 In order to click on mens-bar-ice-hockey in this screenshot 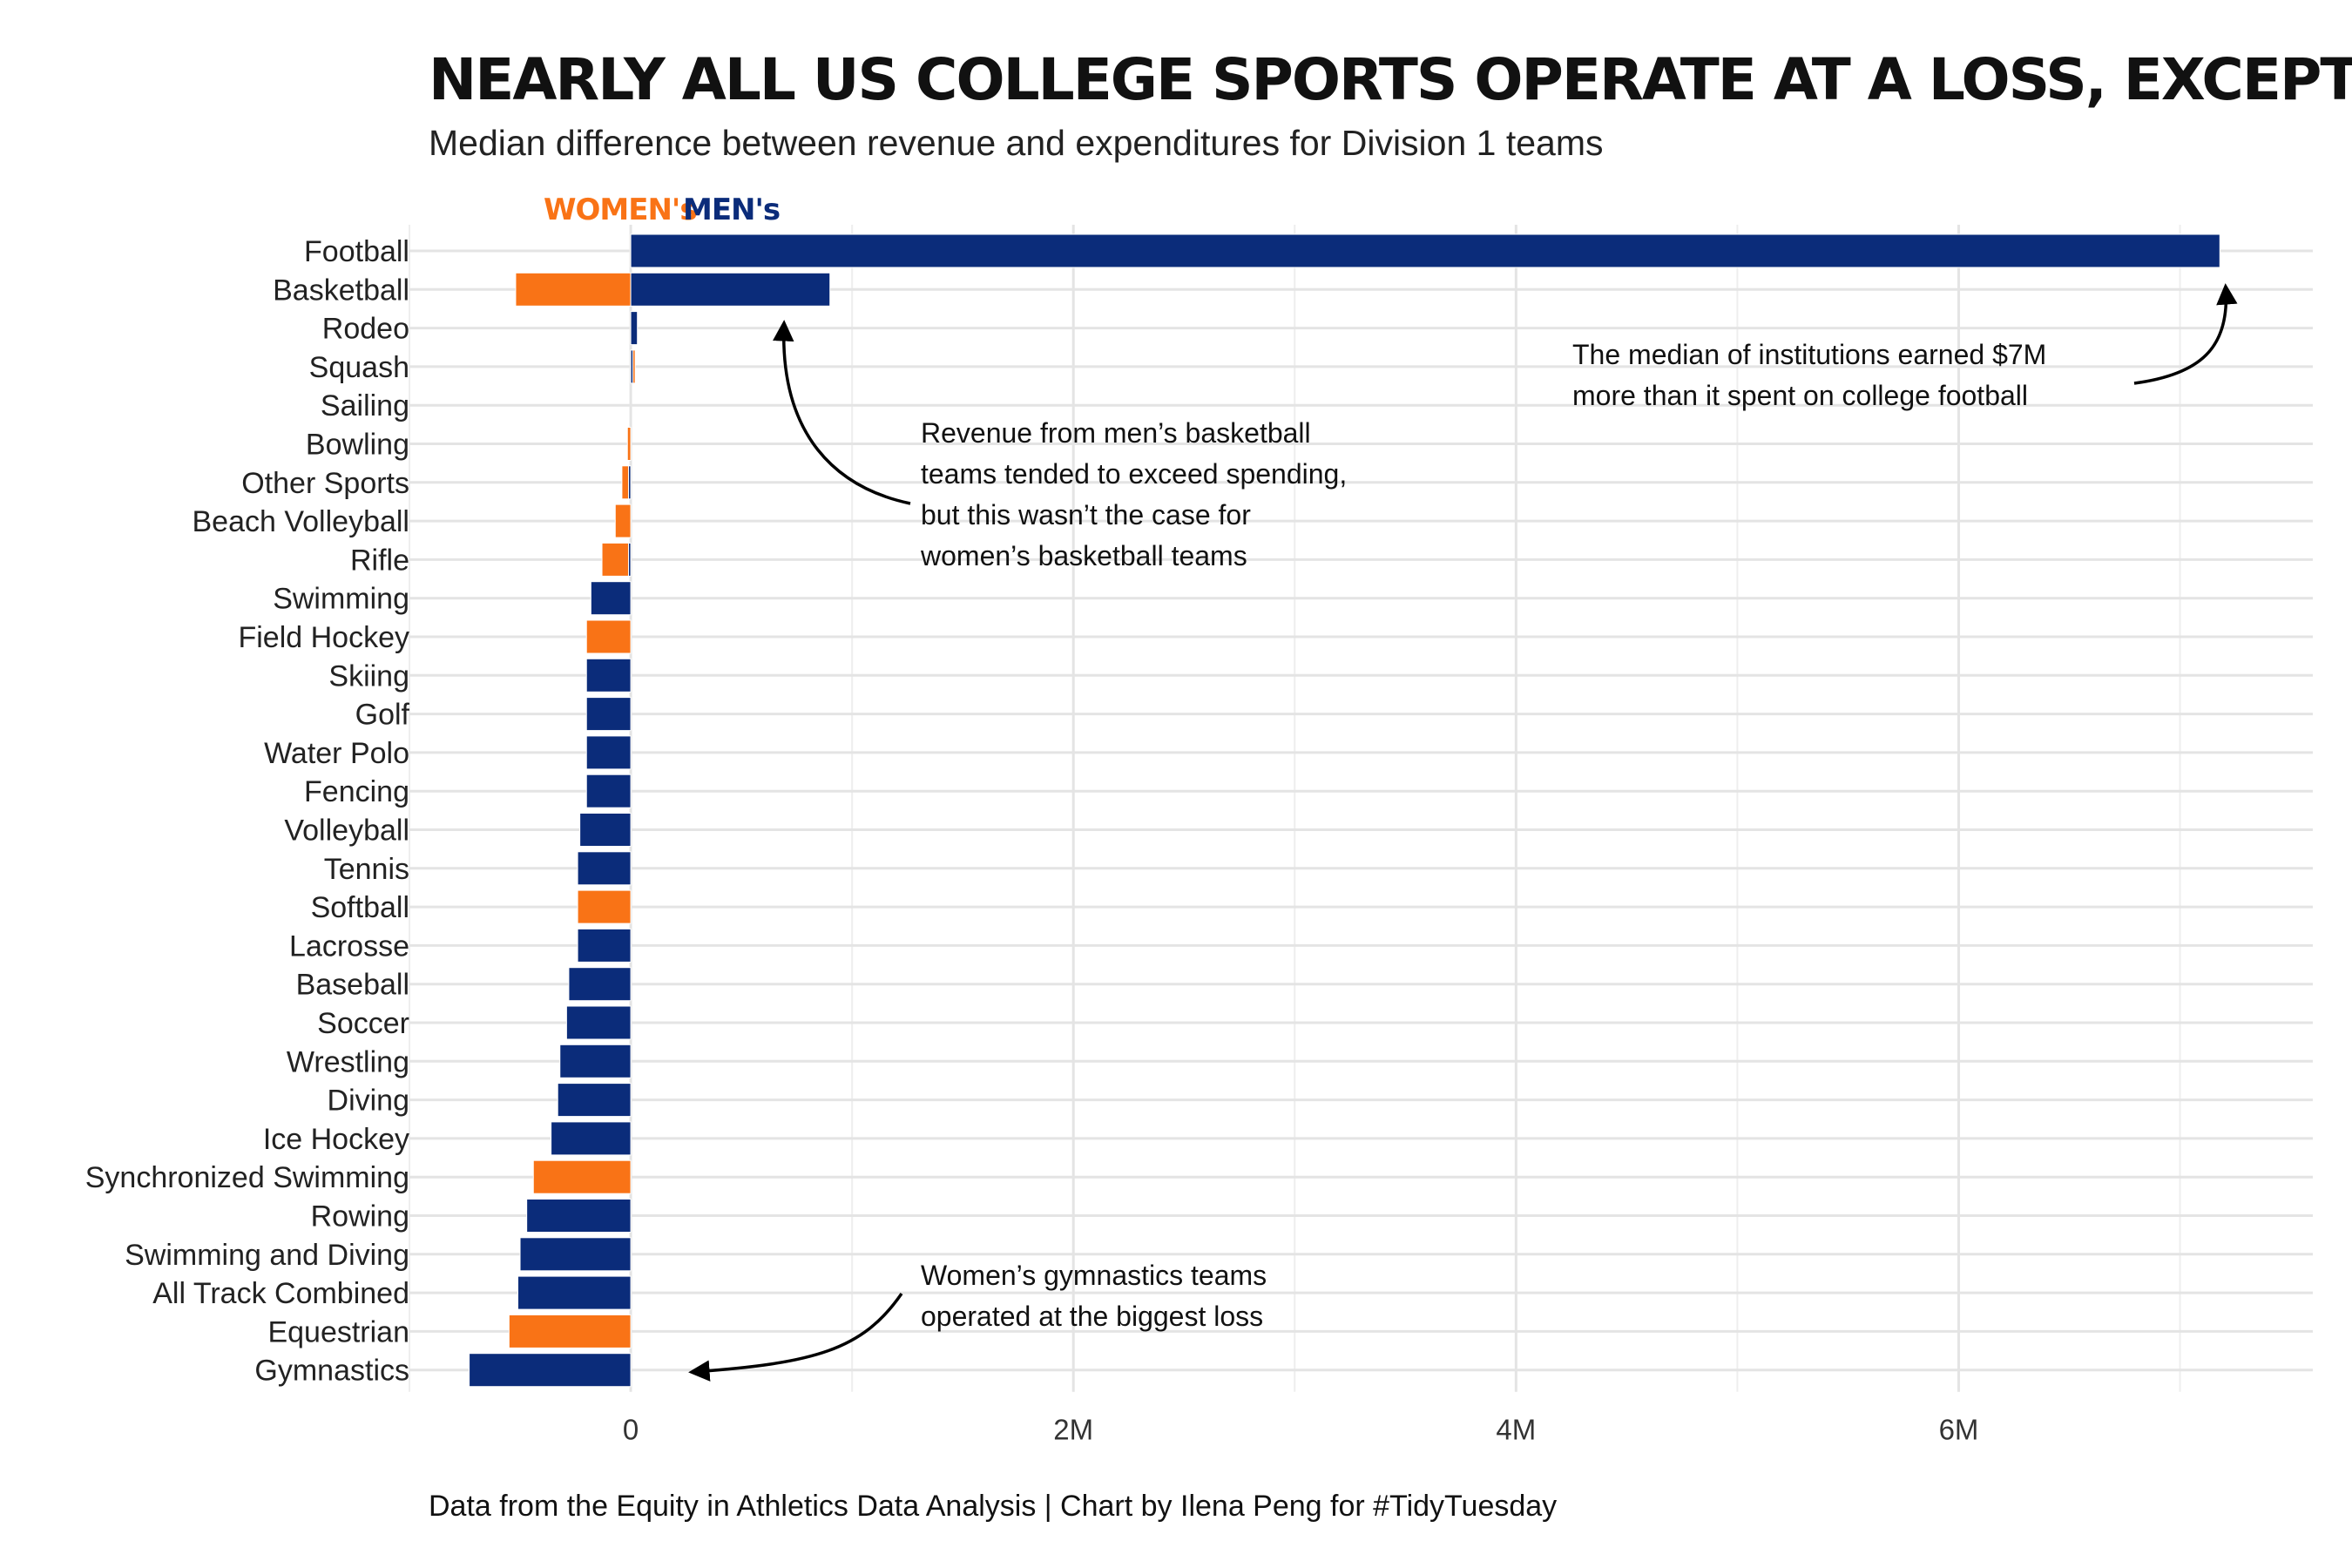, I will do `click(591, 1138)`.